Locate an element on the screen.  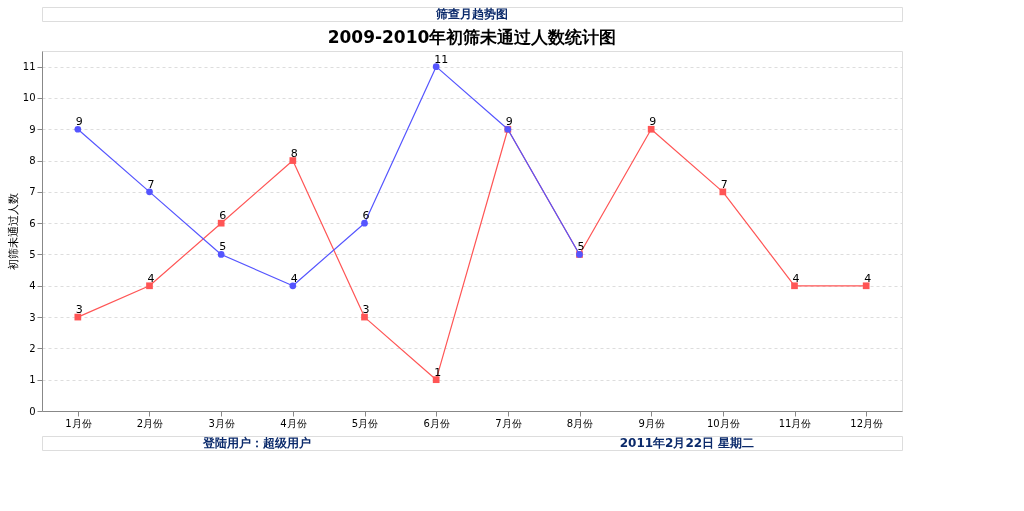
chart-title: 2009-2010年初筛未通过人数统计图 is located at coordinates (472, 37).